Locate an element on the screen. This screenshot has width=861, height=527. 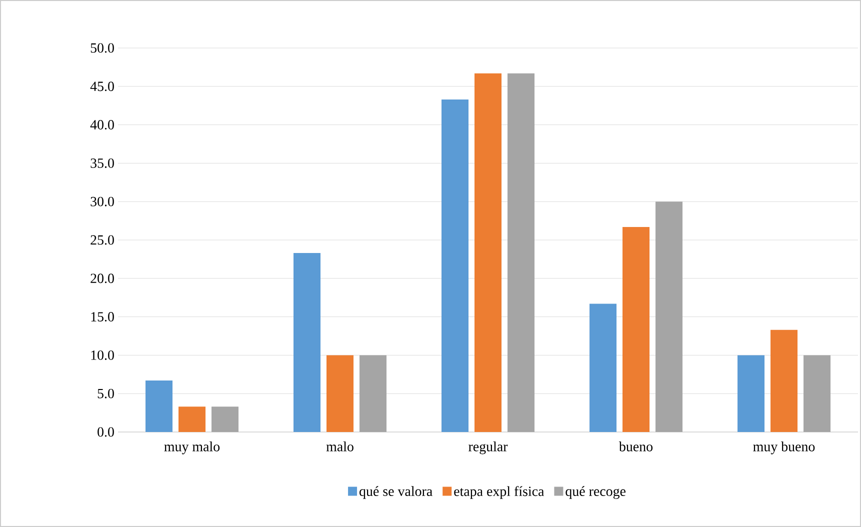
y-tick-label: 0.0 is located at coordinates (106, 432).